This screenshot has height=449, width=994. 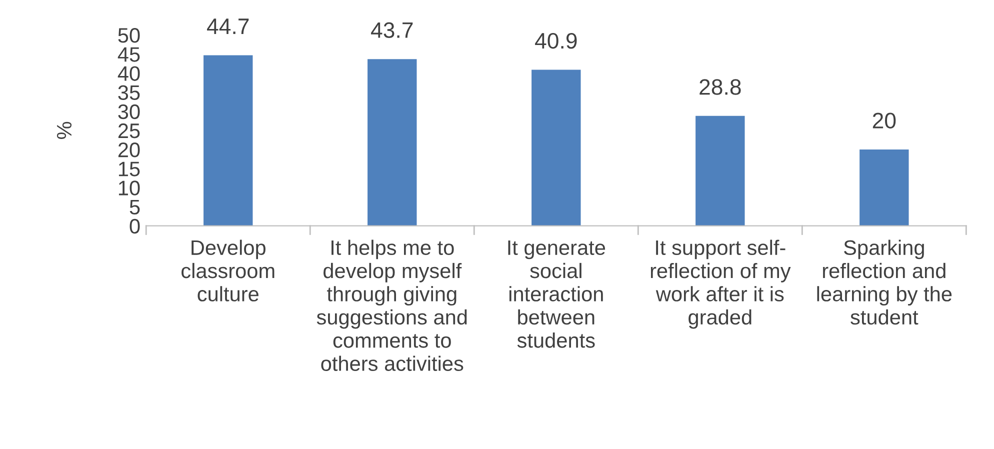 What do you see at coordinates (129, 35) in the screenshot?
I see `y-tick-label: 50` at bounding box center [129, 35].